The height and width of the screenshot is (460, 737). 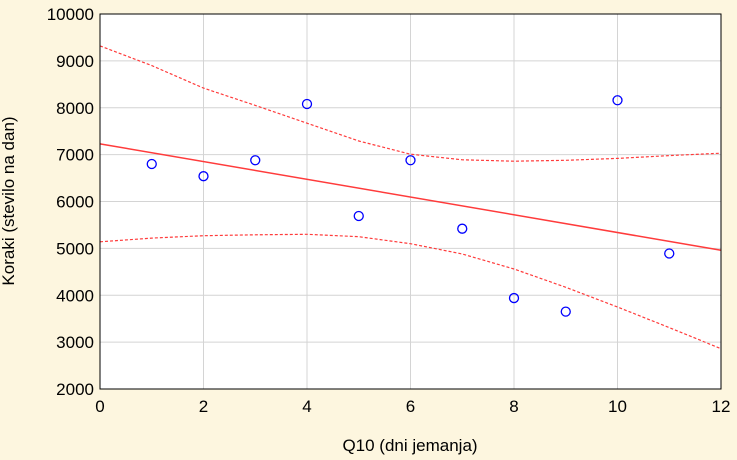 I want to click on y-axis-title: Koraki (stevilo na dan), so click(x=9, y=200).